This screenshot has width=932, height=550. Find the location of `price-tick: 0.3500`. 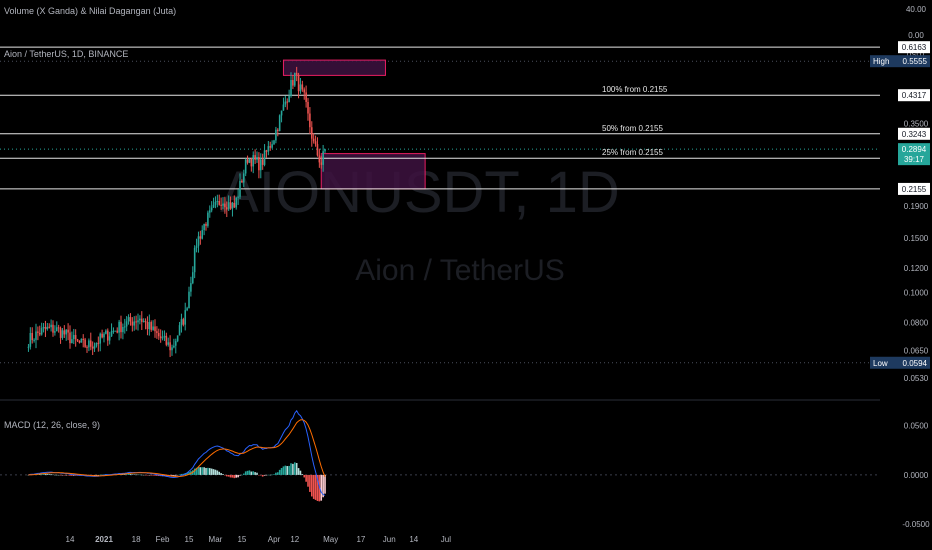

price-tick: 0.3500 is located at coordinates (916, 124).